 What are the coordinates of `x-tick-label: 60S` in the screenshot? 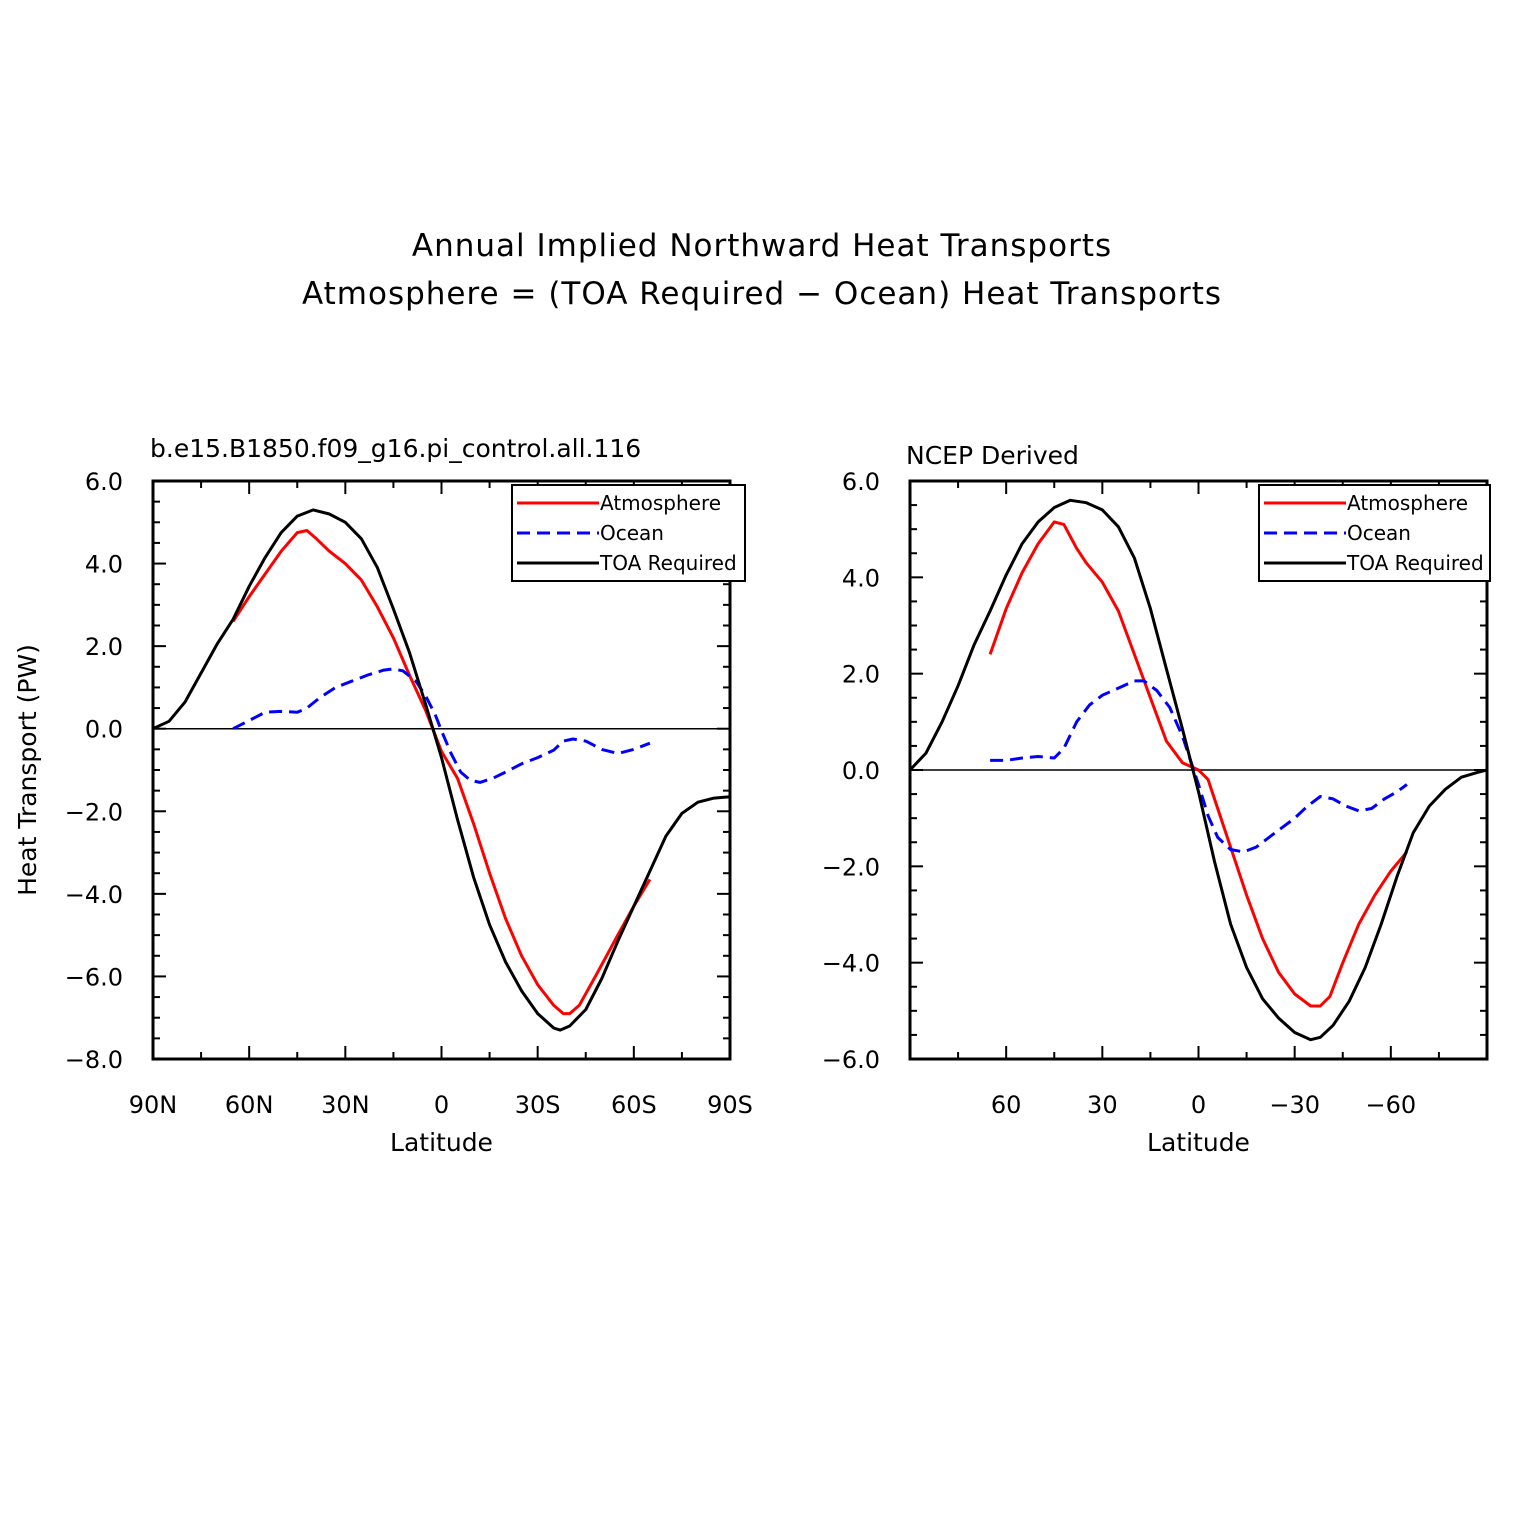 It's located at (634, 1105).